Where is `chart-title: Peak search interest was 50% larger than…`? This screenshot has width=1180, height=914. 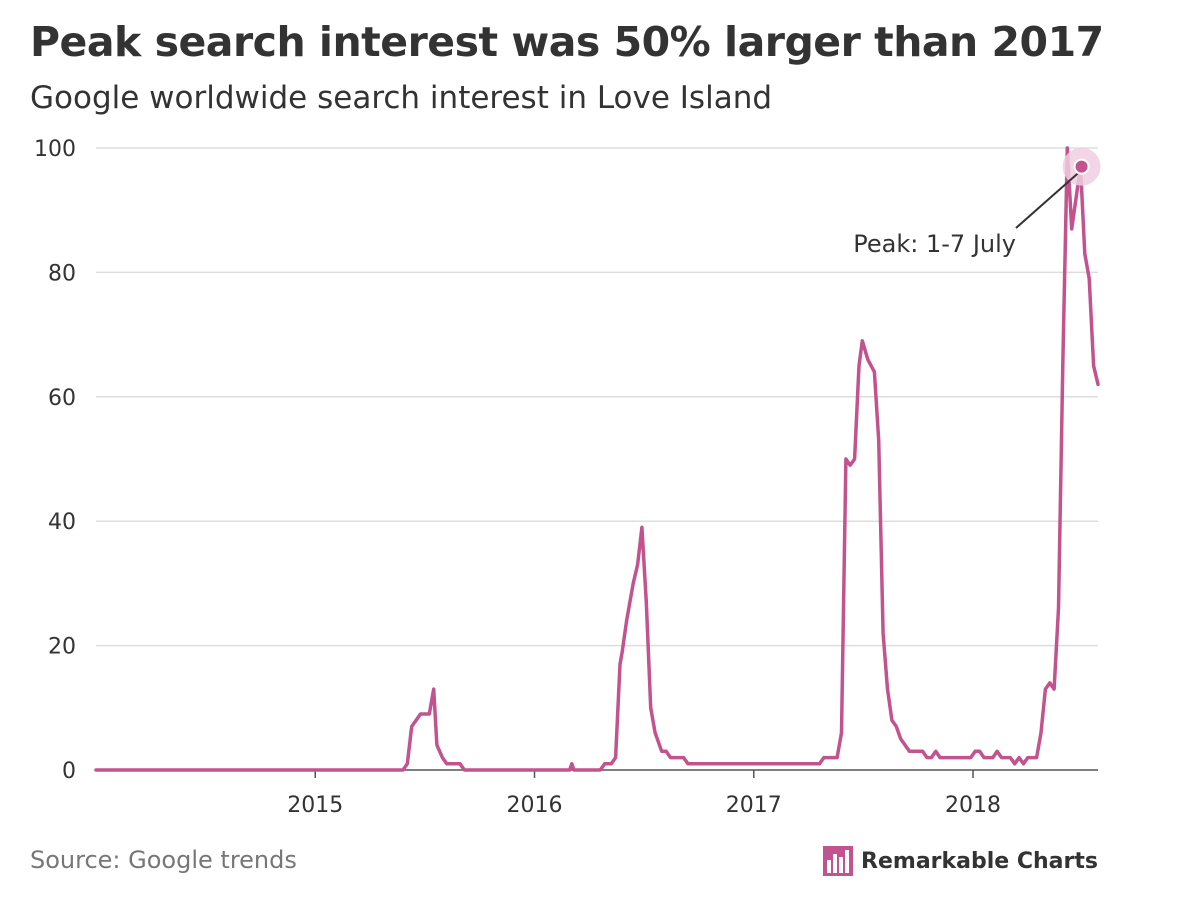 chart-title: Peak search interest was 50% larger than… is located at coordinates (567, 42).